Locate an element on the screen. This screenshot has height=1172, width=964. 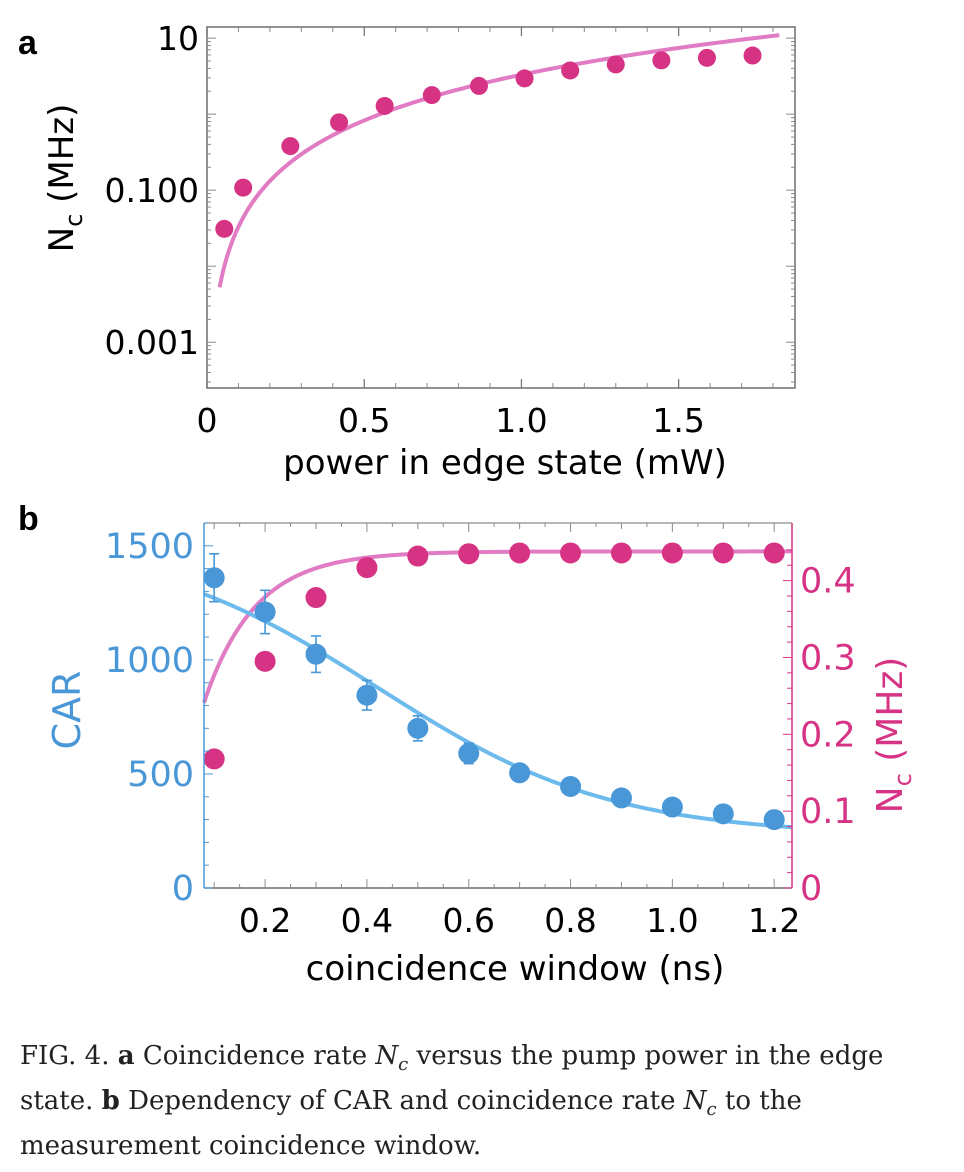
panel-b-left-y-axis-label: CAR is located at coordinates (67, 710).